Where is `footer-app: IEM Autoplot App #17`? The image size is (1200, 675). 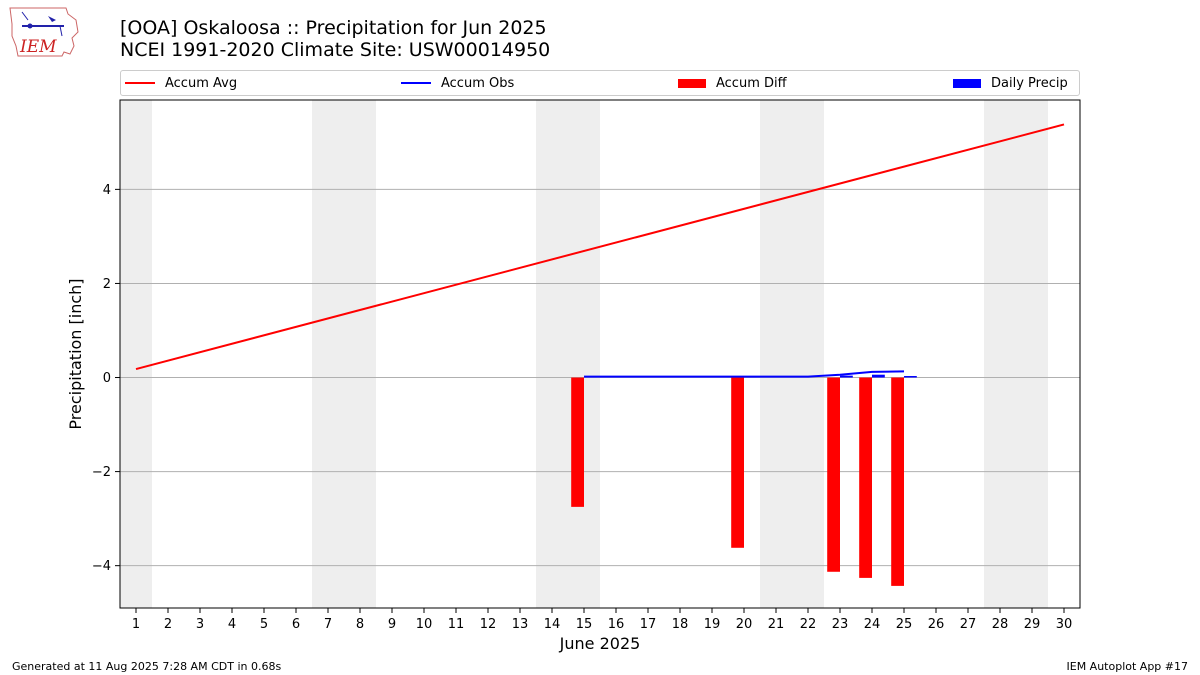 footer-app: IEM Autoplot App #17 is located at coordinates (1127, 666).